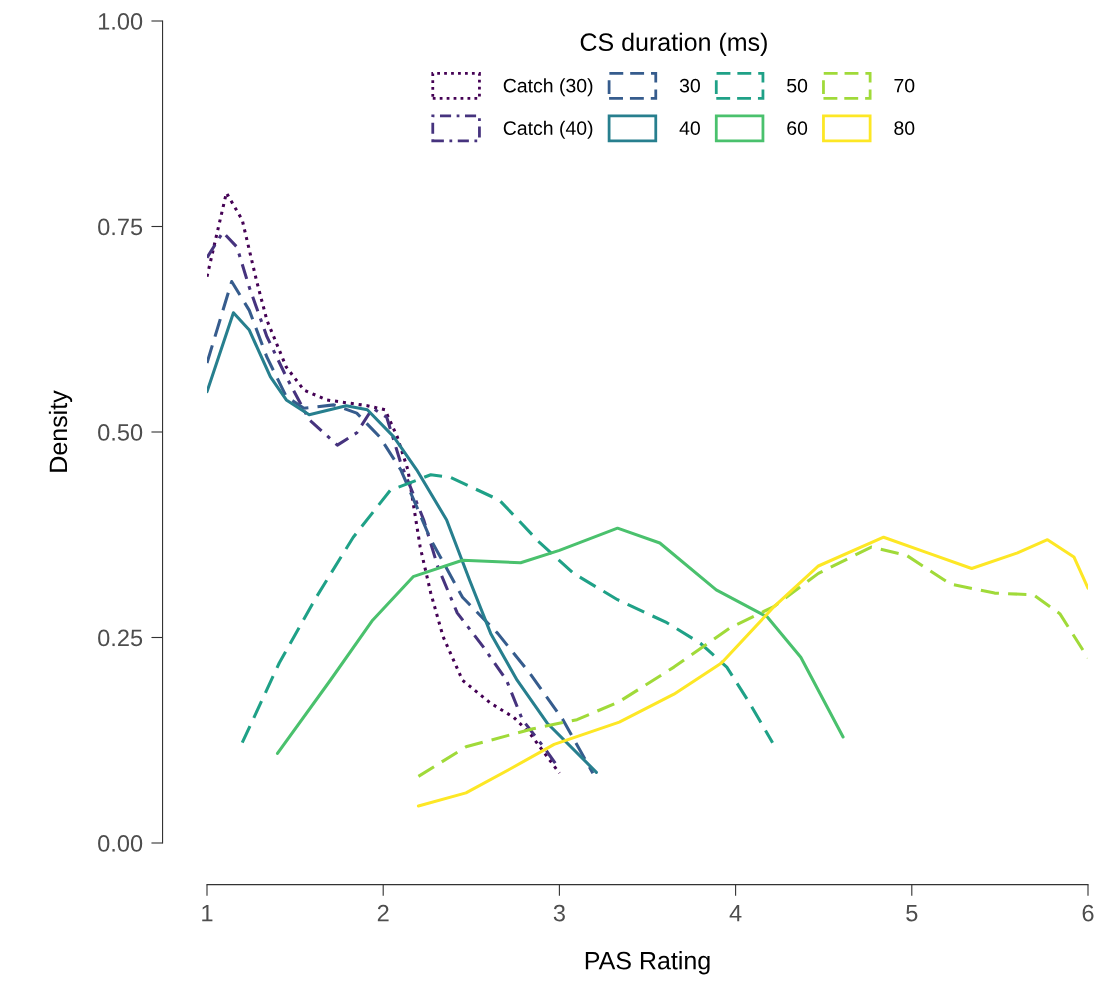 Image resolution: width=1103 pixels, height=1008 pixels. Describe the element at coordinates (548, 87) in the screenshot. I see `legend-label: Catch (30)` at that location.